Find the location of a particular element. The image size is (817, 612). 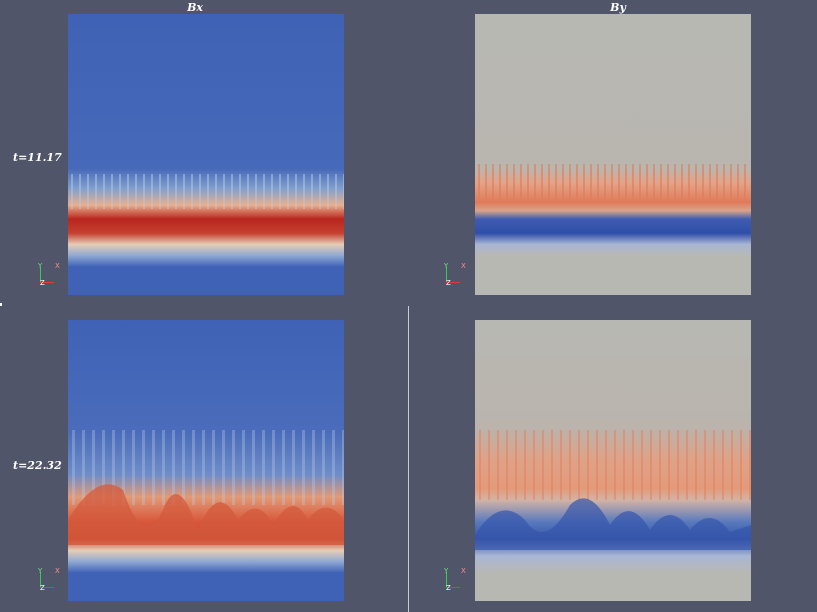

axes-triad-4: Y X Z is located at coordinates (458, 581).